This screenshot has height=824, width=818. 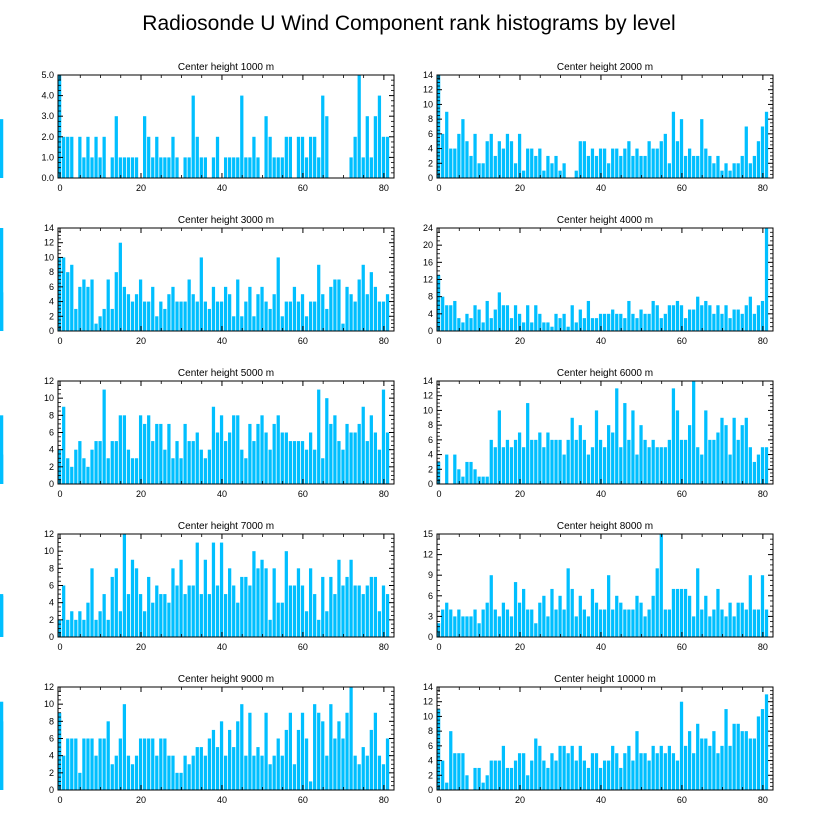 I want to click on y-tick-label: 4, so click(x=430, y=149).